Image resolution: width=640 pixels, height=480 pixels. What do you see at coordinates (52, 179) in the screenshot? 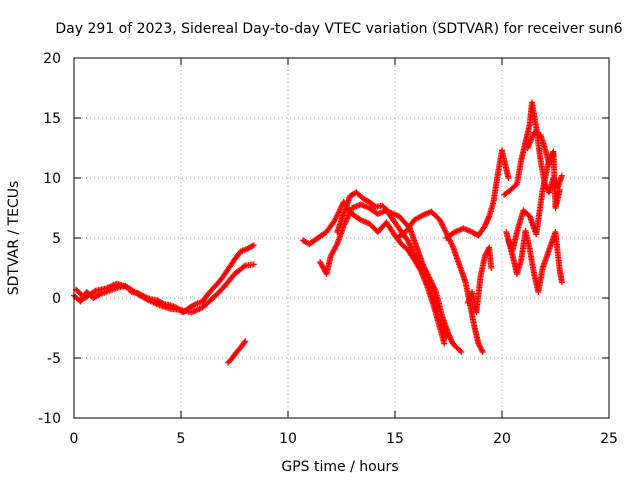
I see `y-tick-label: 10` at bounding box center [52, 179].